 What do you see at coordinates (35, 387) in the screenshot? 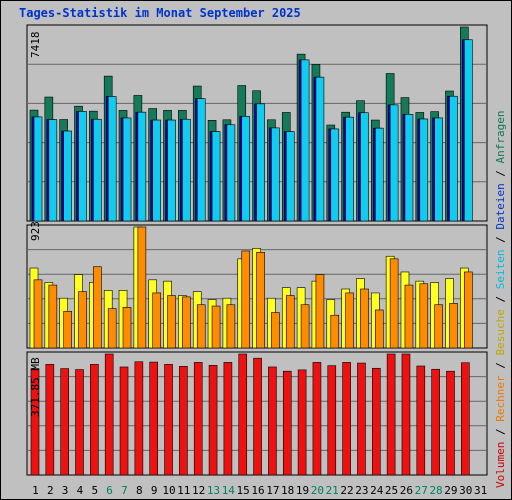
I see `bottom-max-label: 371.85 MB` at bounding box center [35, 387].